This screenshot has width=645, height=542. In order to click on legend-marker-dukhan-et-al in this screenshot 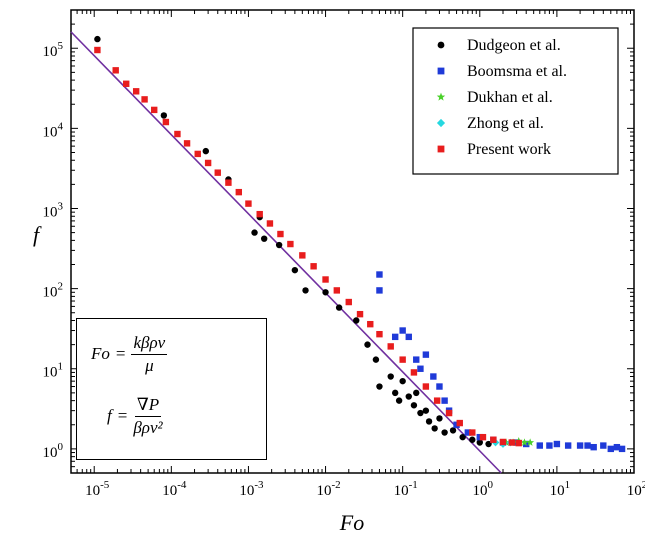, I will do `click(441, 96)`.